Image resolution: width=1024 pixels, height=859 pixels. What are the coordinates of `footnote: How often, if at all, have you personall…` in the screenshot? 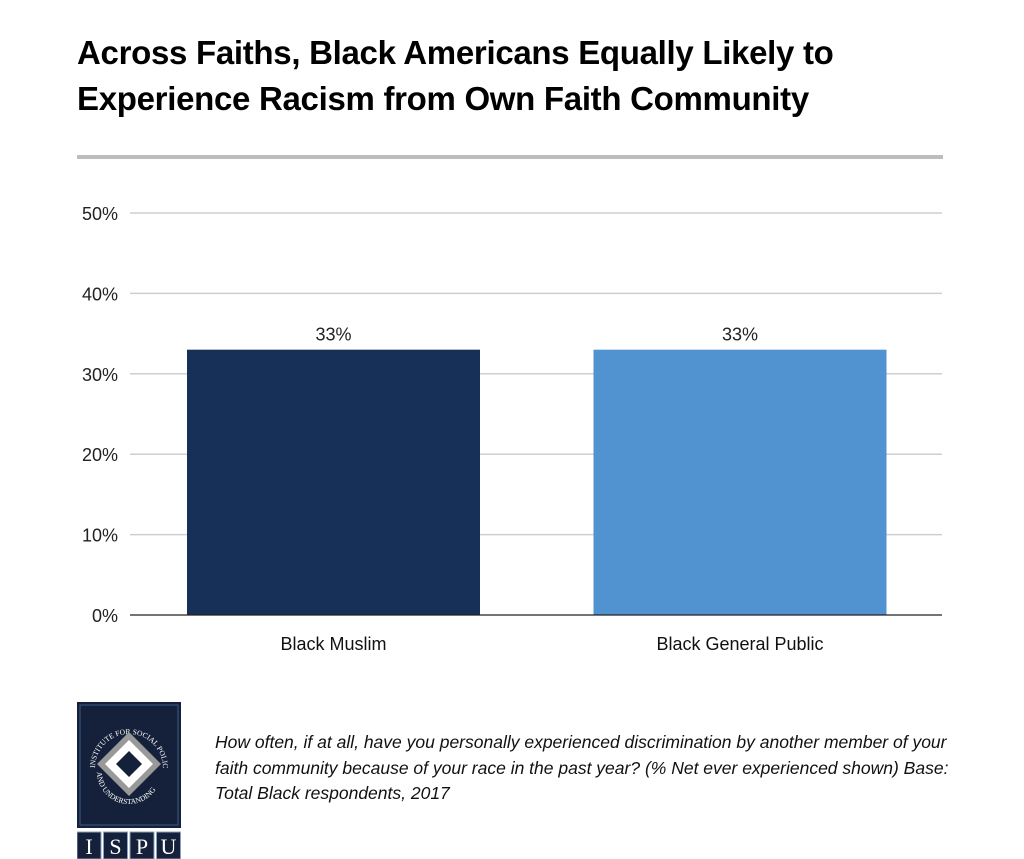 It's located at (582, 767).